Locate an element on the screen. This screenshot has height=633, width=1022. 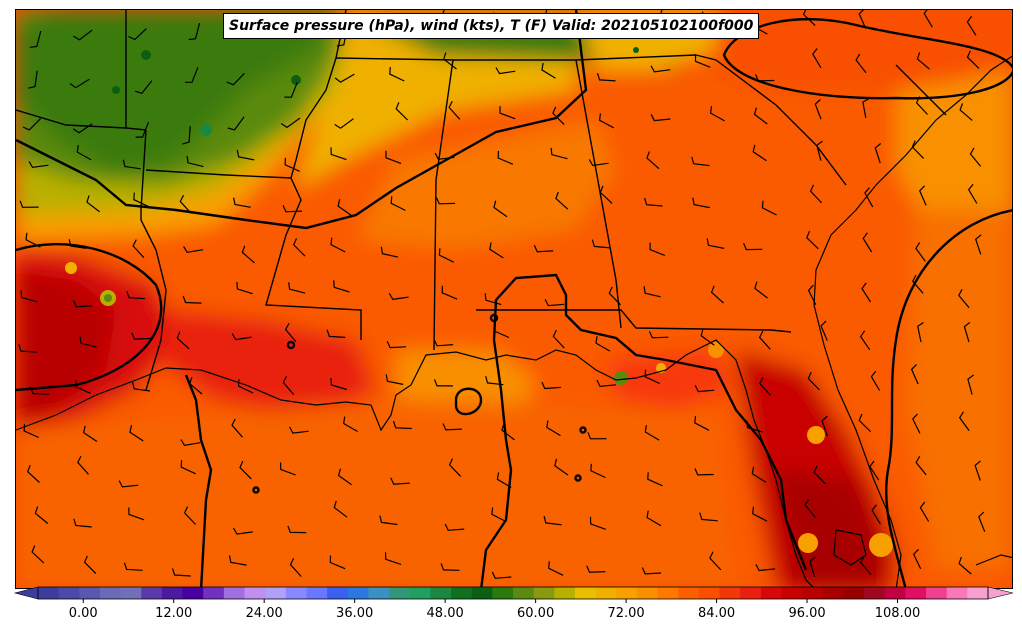
colorbar-tick-label: 48.00 is located at coordinates (445, 613).